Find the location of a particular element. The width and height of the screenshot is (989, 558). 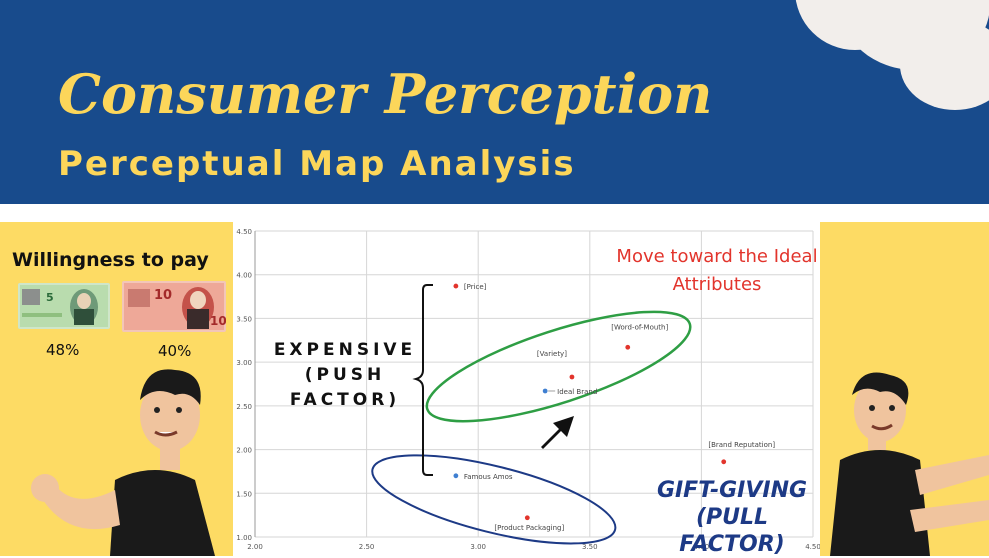

expensive-annotation: EXPENSIVE (PUSH FACTOR) is located at coordinates (345, 375).